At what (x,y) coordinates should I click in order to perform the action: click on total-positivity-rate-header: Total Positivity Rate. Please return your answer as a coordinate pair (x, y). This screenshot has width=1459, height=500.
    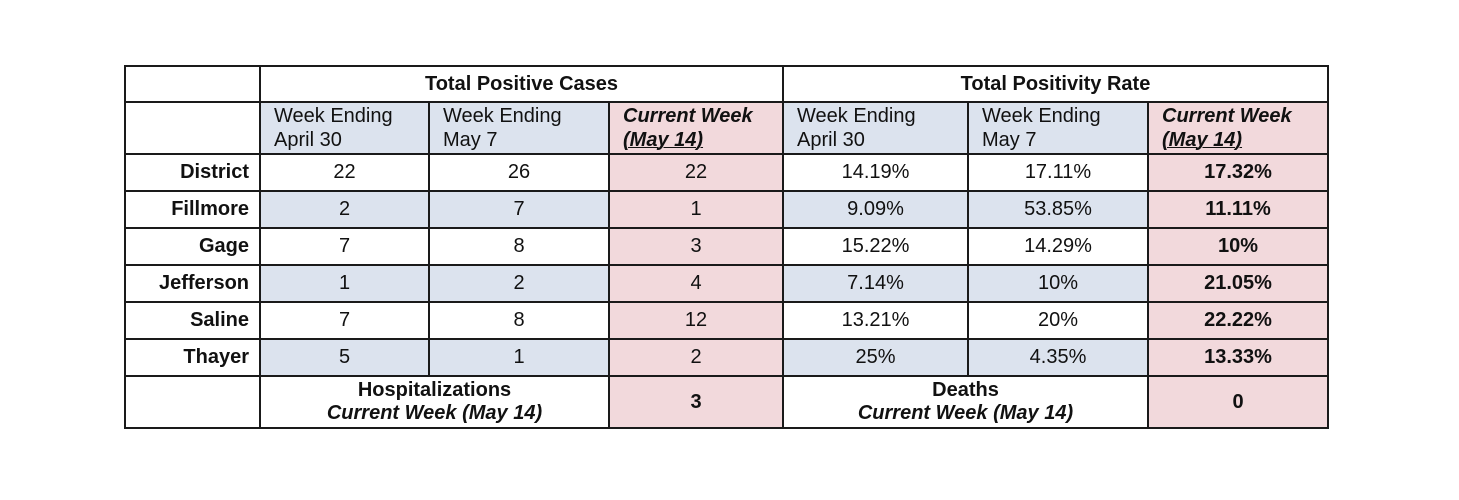
    Looking at the image, I should click on (1055, 84).